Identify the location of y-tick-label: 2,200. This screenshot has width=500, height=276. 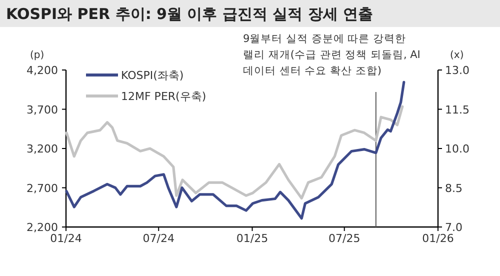
(42, 227).